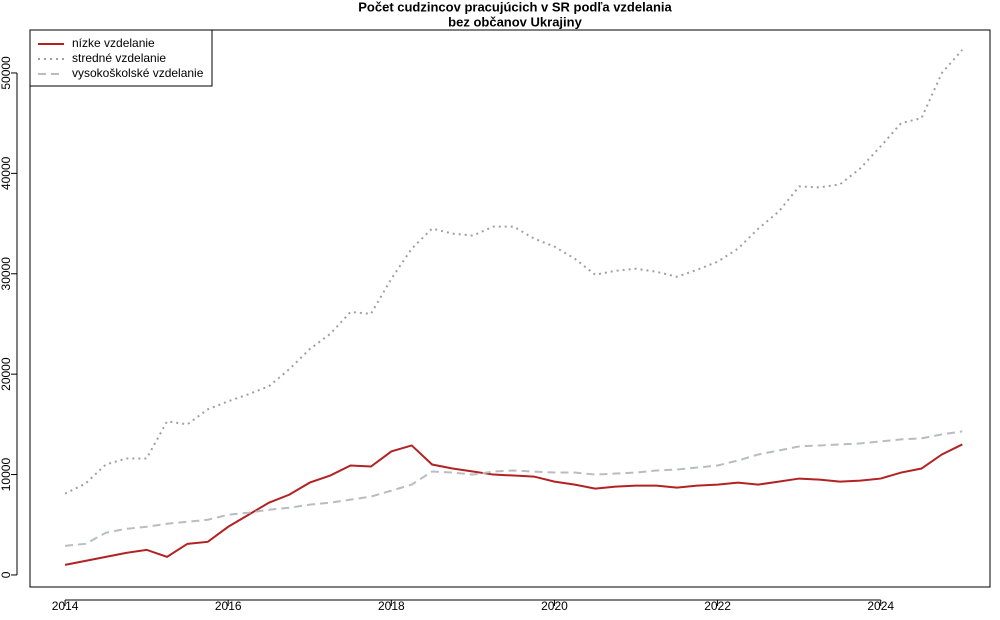 This screenshot has width=1000, height=620. I want to click on x-tick-label: 2022, so click(717, 606).